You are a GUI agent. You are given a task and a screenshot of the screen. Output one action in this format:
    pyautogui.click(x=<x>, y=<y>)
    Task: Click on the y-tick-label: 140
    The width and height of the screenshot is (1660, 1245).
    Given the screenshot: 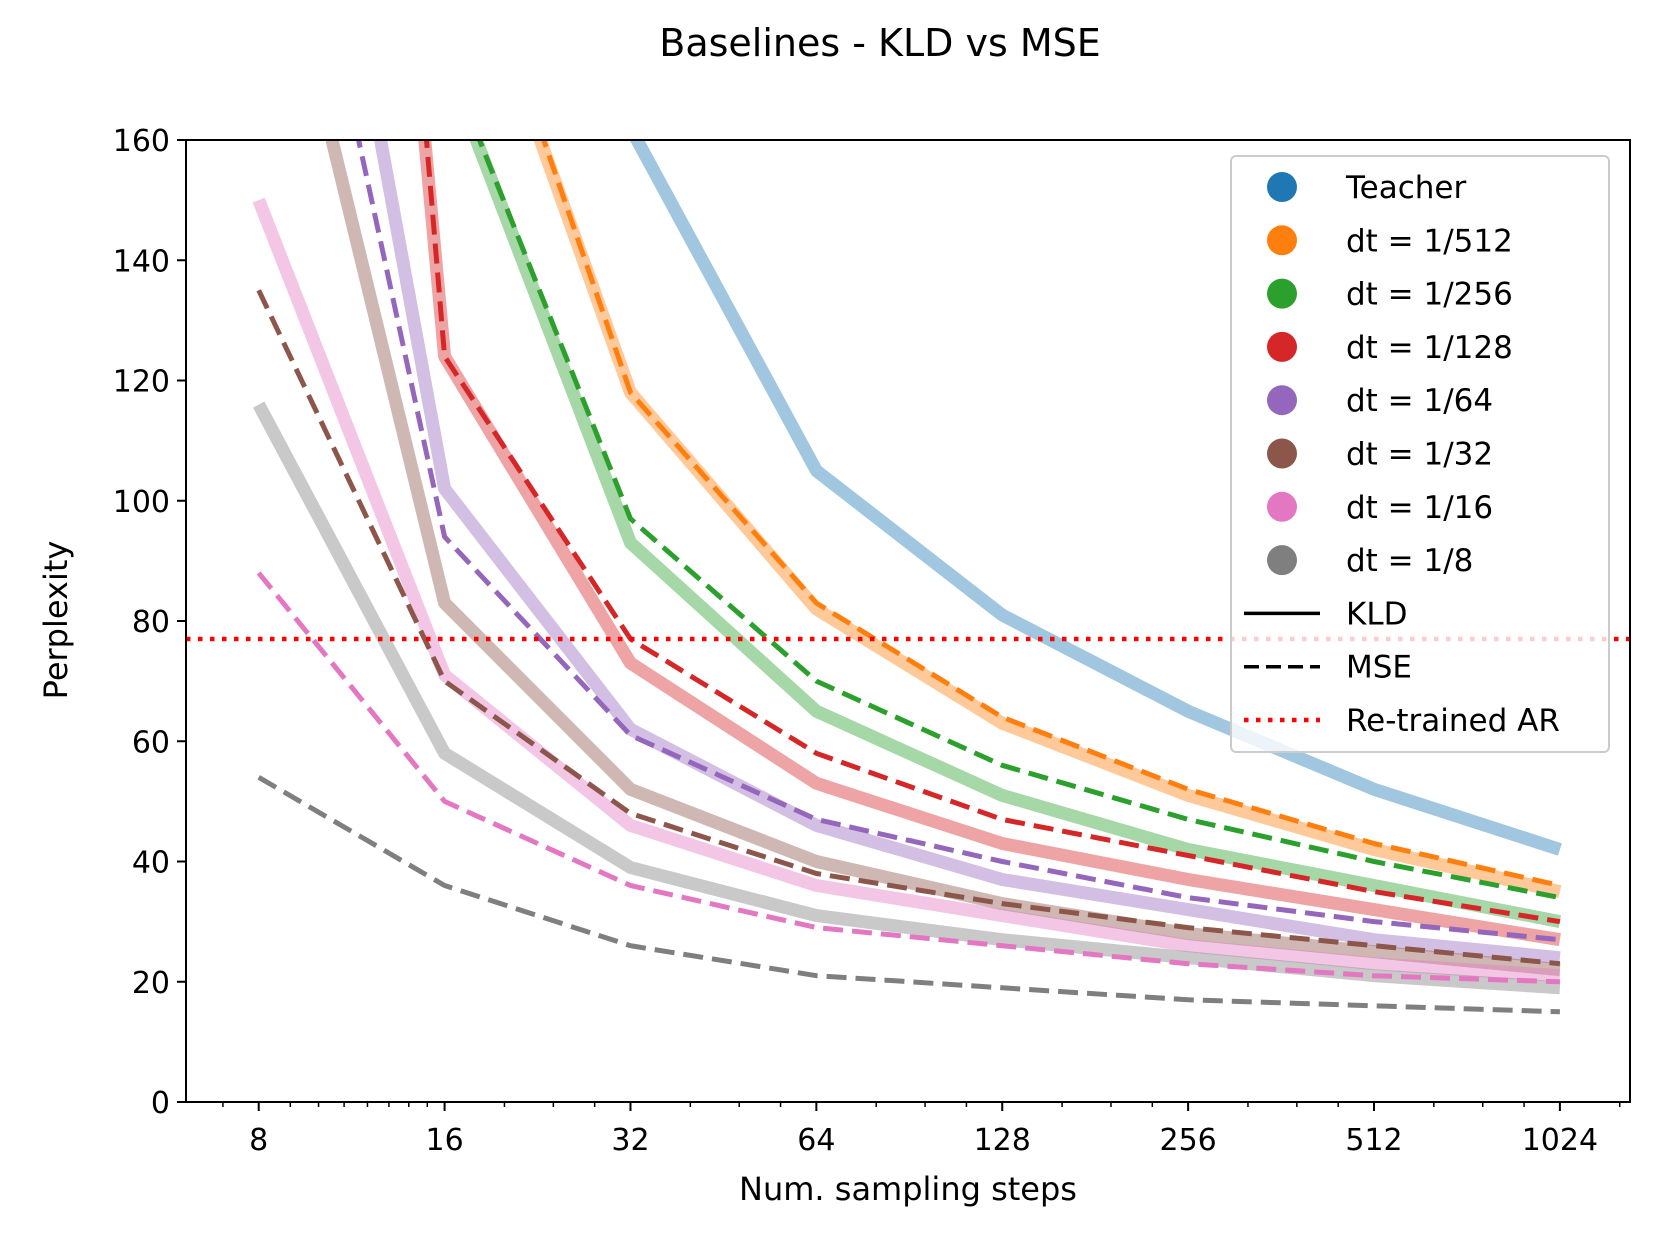 What is the action you would take?
    pyautogui.click(x=141, y=261)
    